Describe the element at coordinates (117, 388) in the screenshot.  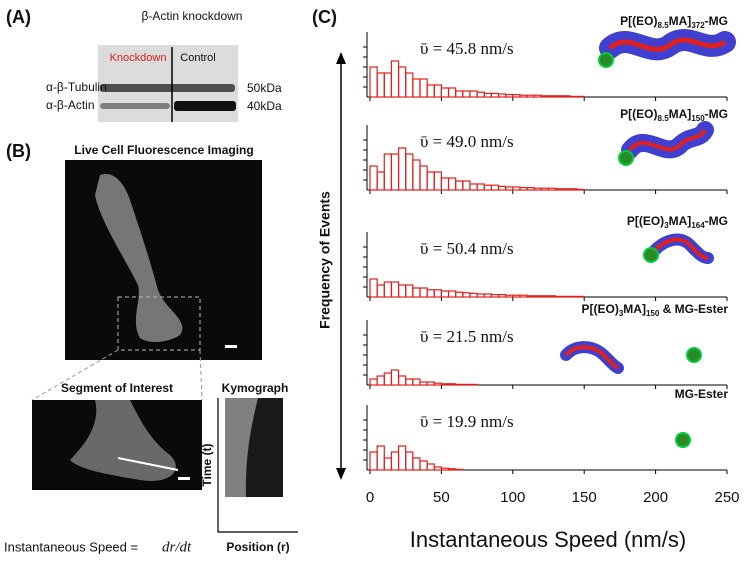
I see `image-title: Segment of Interest` at that location.